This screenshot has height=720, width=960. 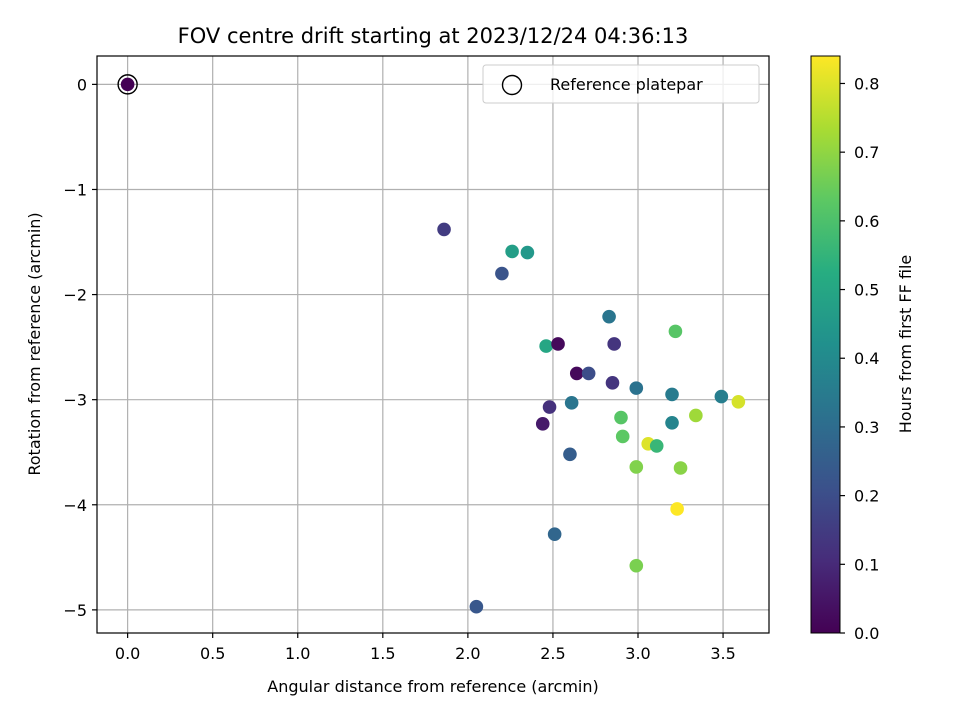 What do you see at coordinates (75, 610) in the screenshot?
I see `y-tick-label: −5` at bounding box center [75, 610].